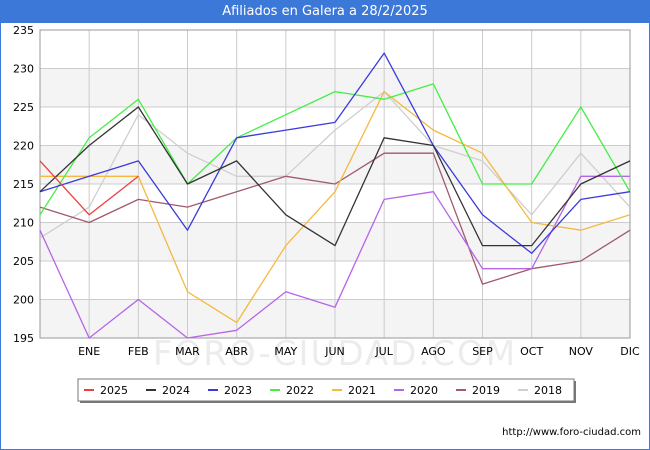 The image size is (650, 450). What do you see at coordinates (285, 351) in the screenshot?
I see `x-tick-label: MAY` at bounding box center [285, 351].